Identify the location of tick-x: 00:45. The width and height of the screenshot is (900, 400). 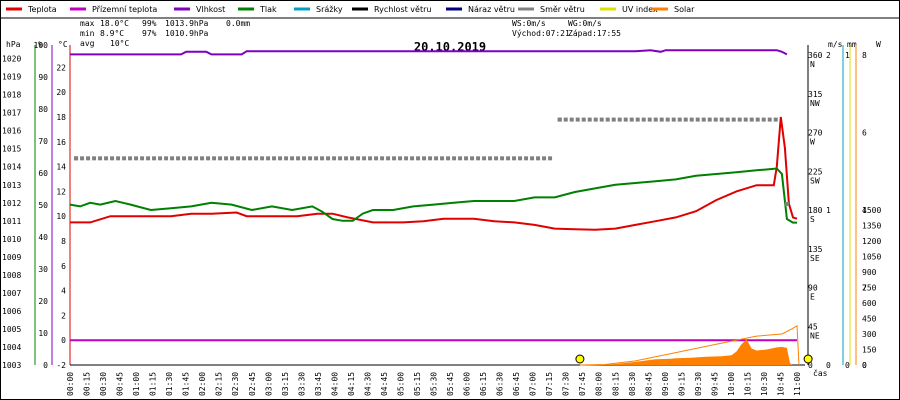
(120, 384).